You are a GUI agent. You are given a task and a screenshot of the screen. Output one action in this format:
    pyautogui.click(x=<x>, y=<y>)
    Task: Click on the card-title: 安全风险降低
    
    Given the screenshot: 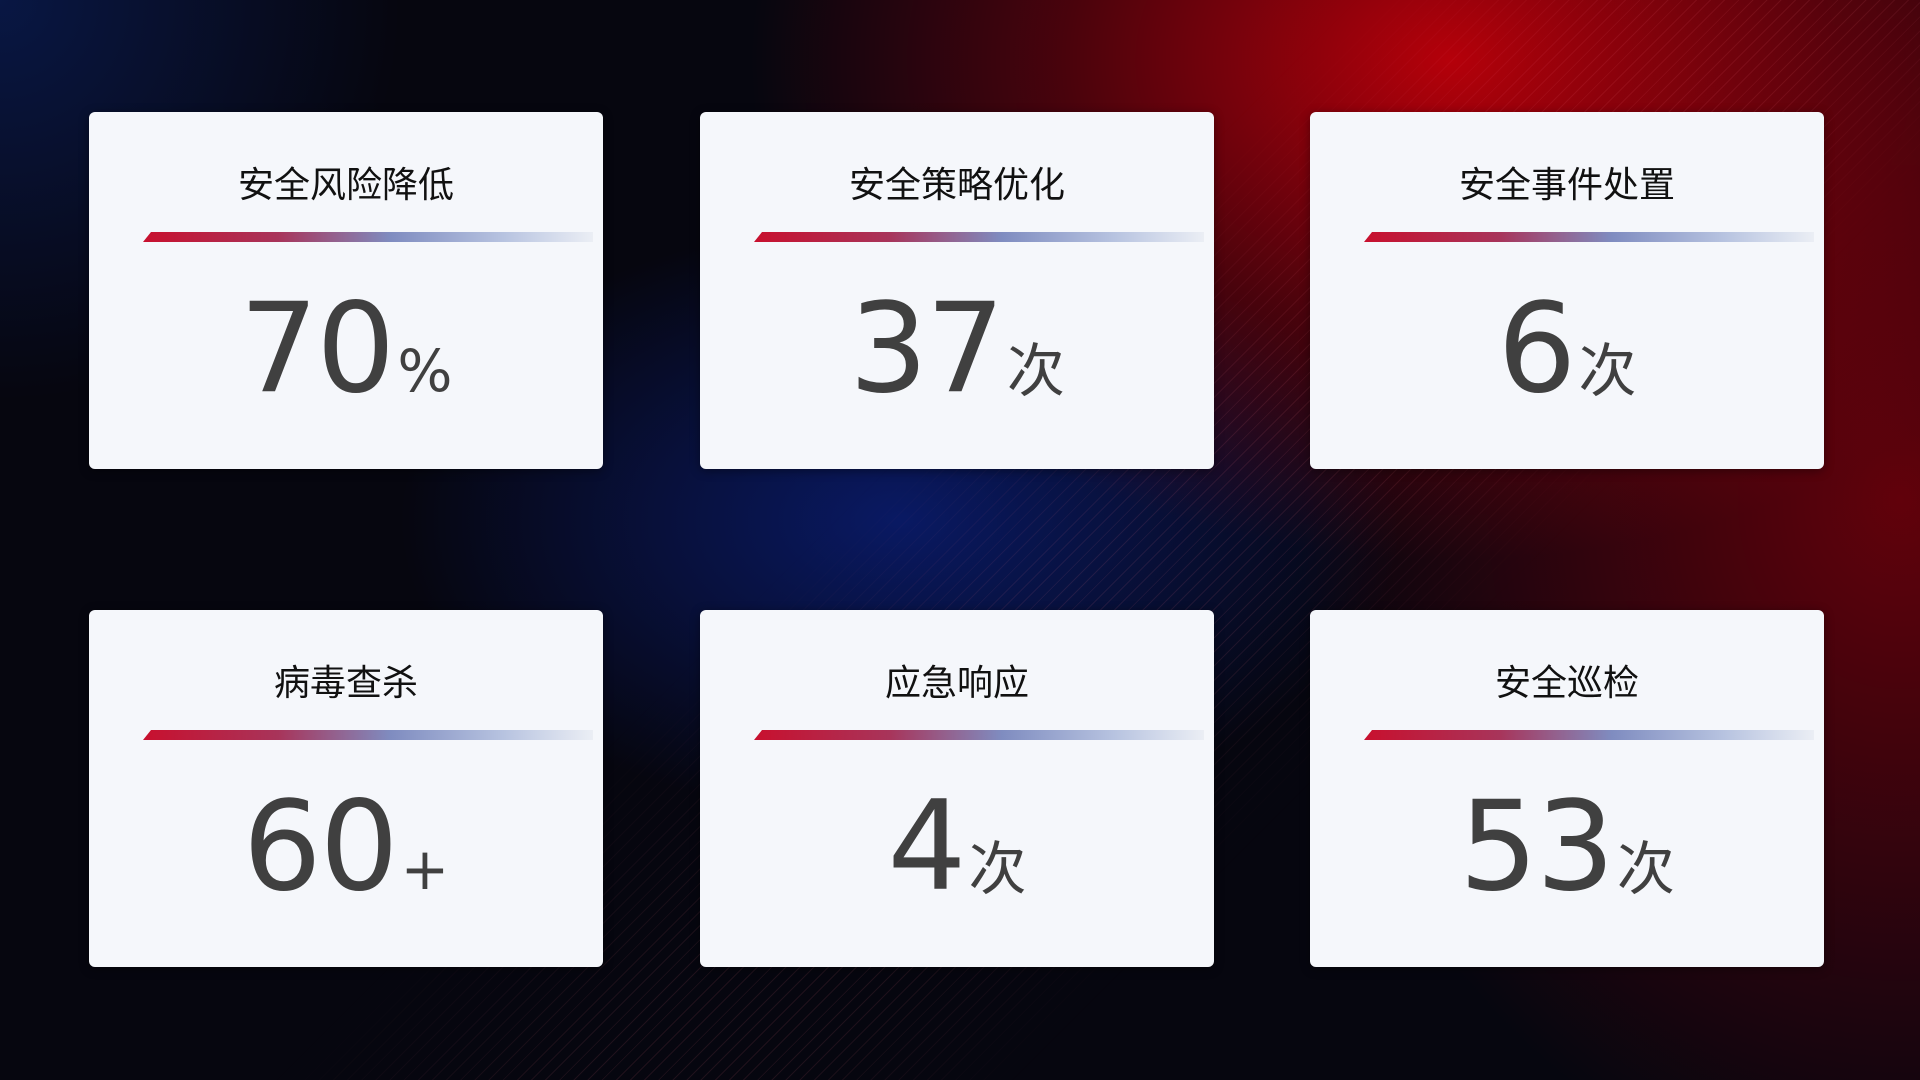 What is the action you would take?
    pyautogui.click(x=345, y=185)
    